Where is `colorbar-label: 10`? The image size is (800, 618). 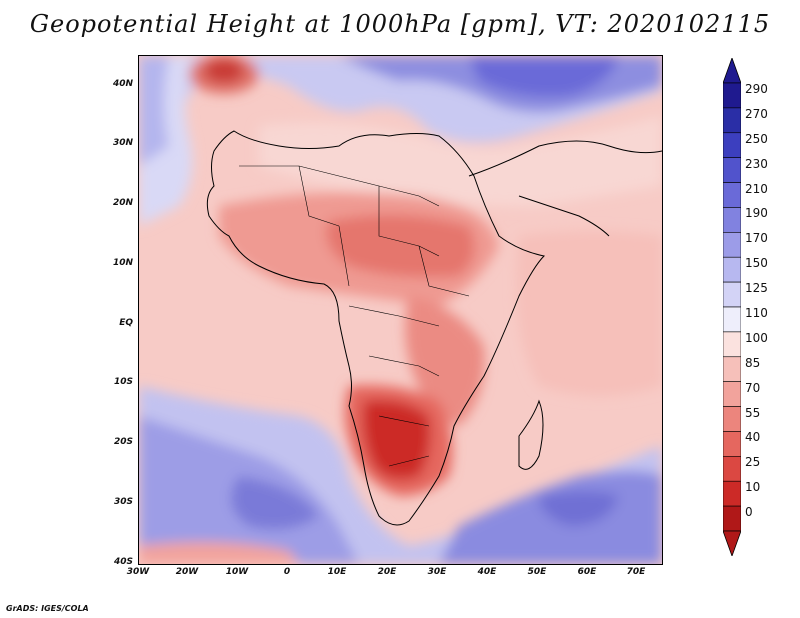
colorbar-label: 10 is located at coordinates (753, 487).